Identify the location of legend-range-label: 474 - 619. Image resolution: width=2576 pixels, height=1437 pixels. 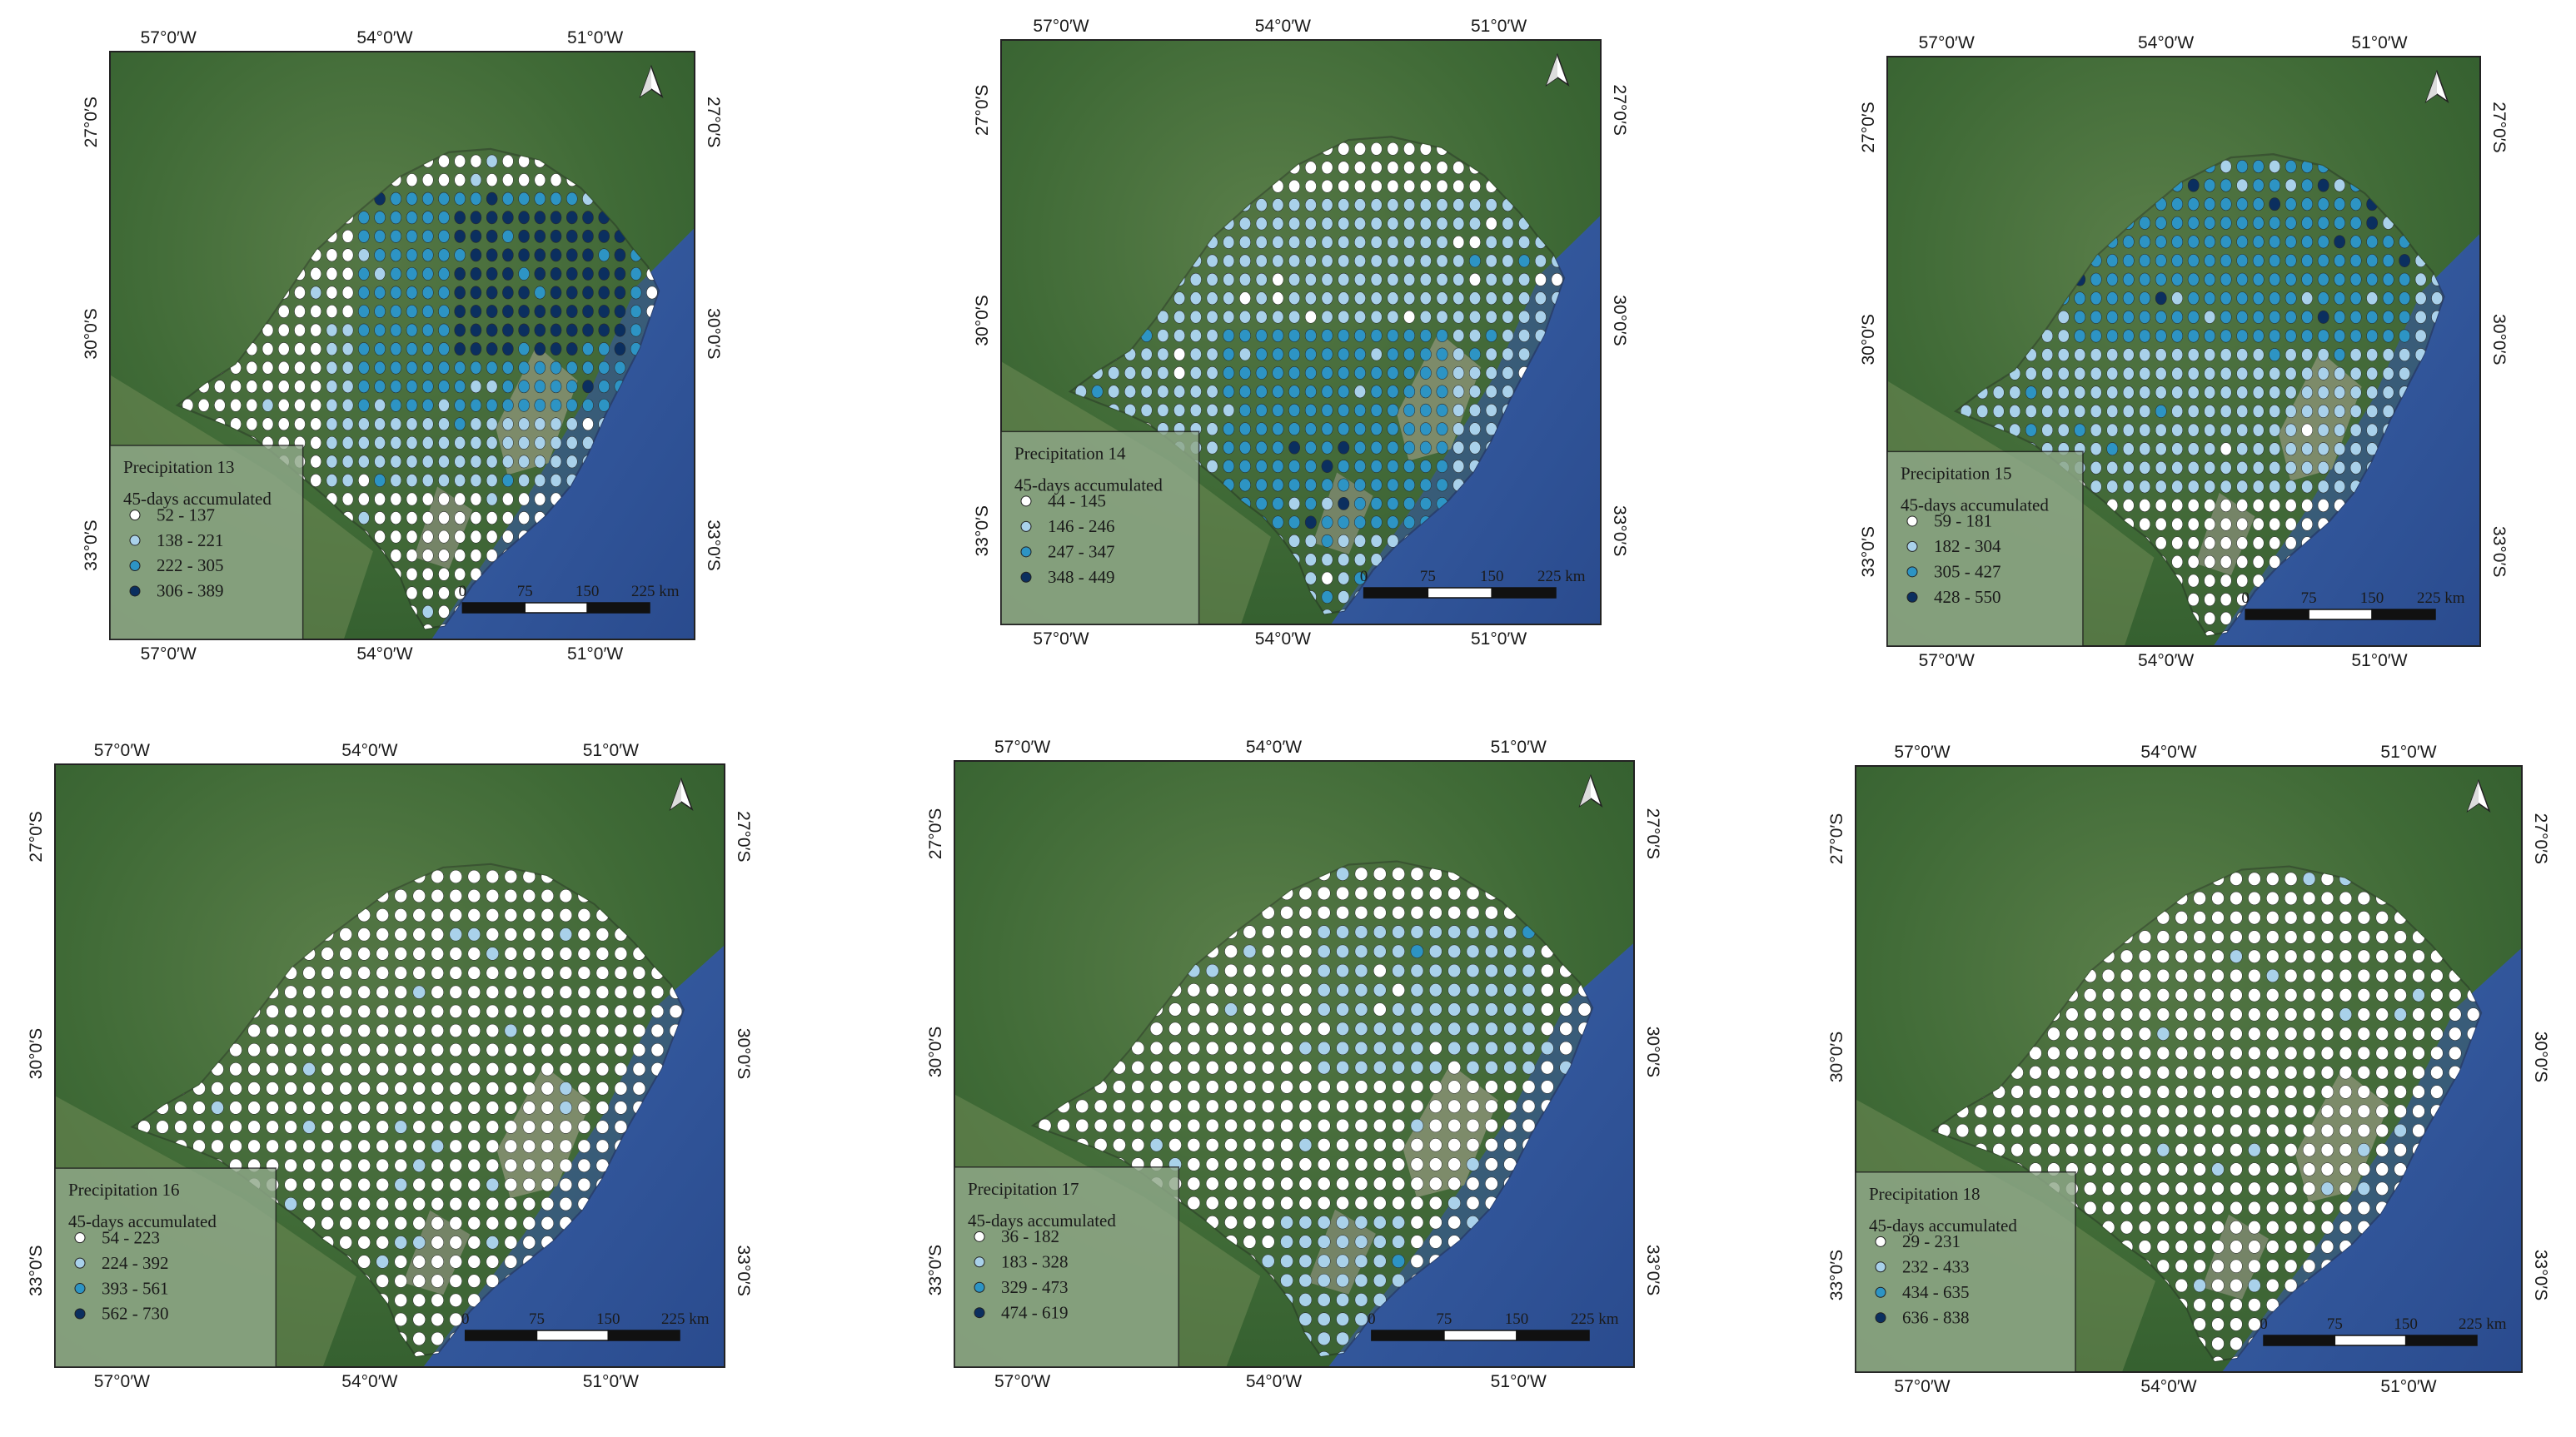
(1035, 1312).